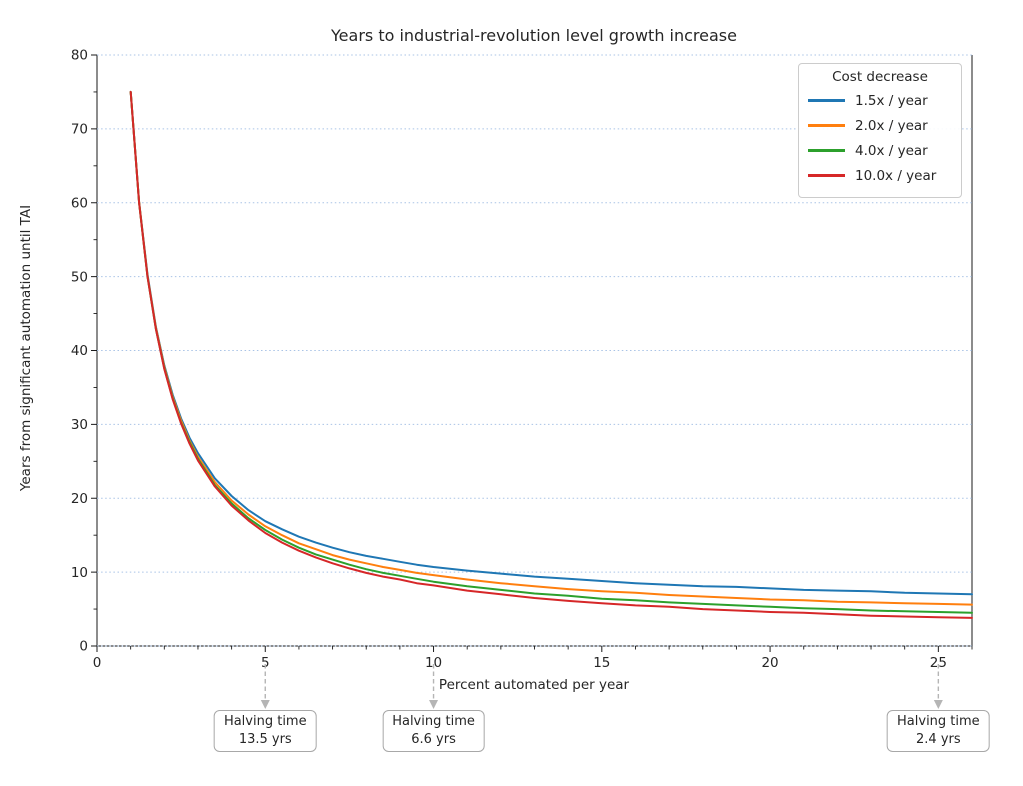  I want to click on legend-item-label: 10.0x / year, so click(896, 175).